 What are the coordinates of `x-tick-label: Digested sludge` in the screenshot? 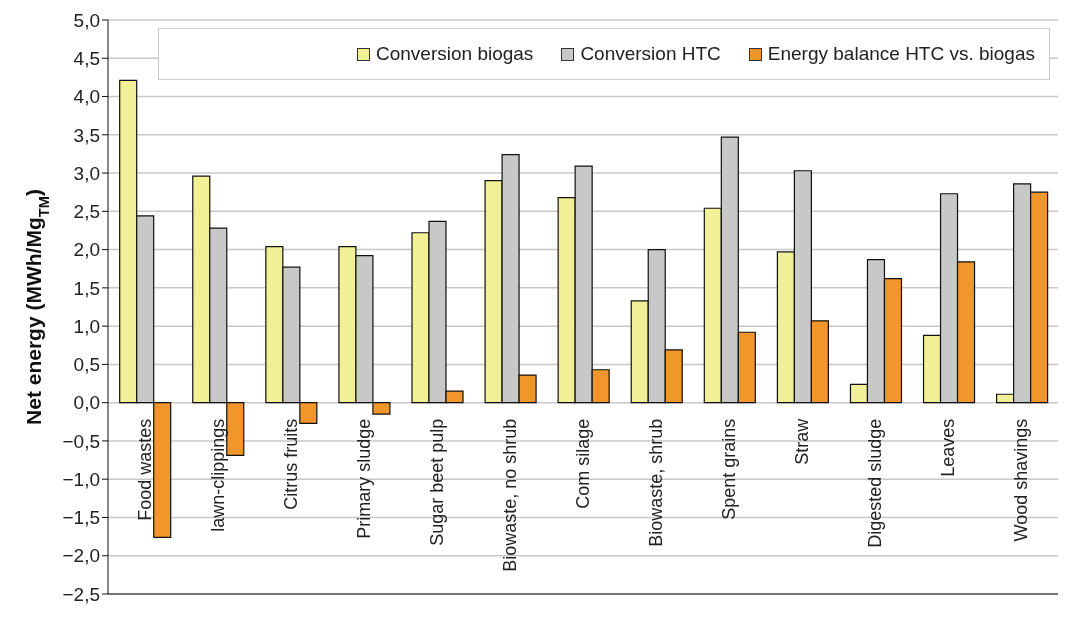 It's located at (875, 483).